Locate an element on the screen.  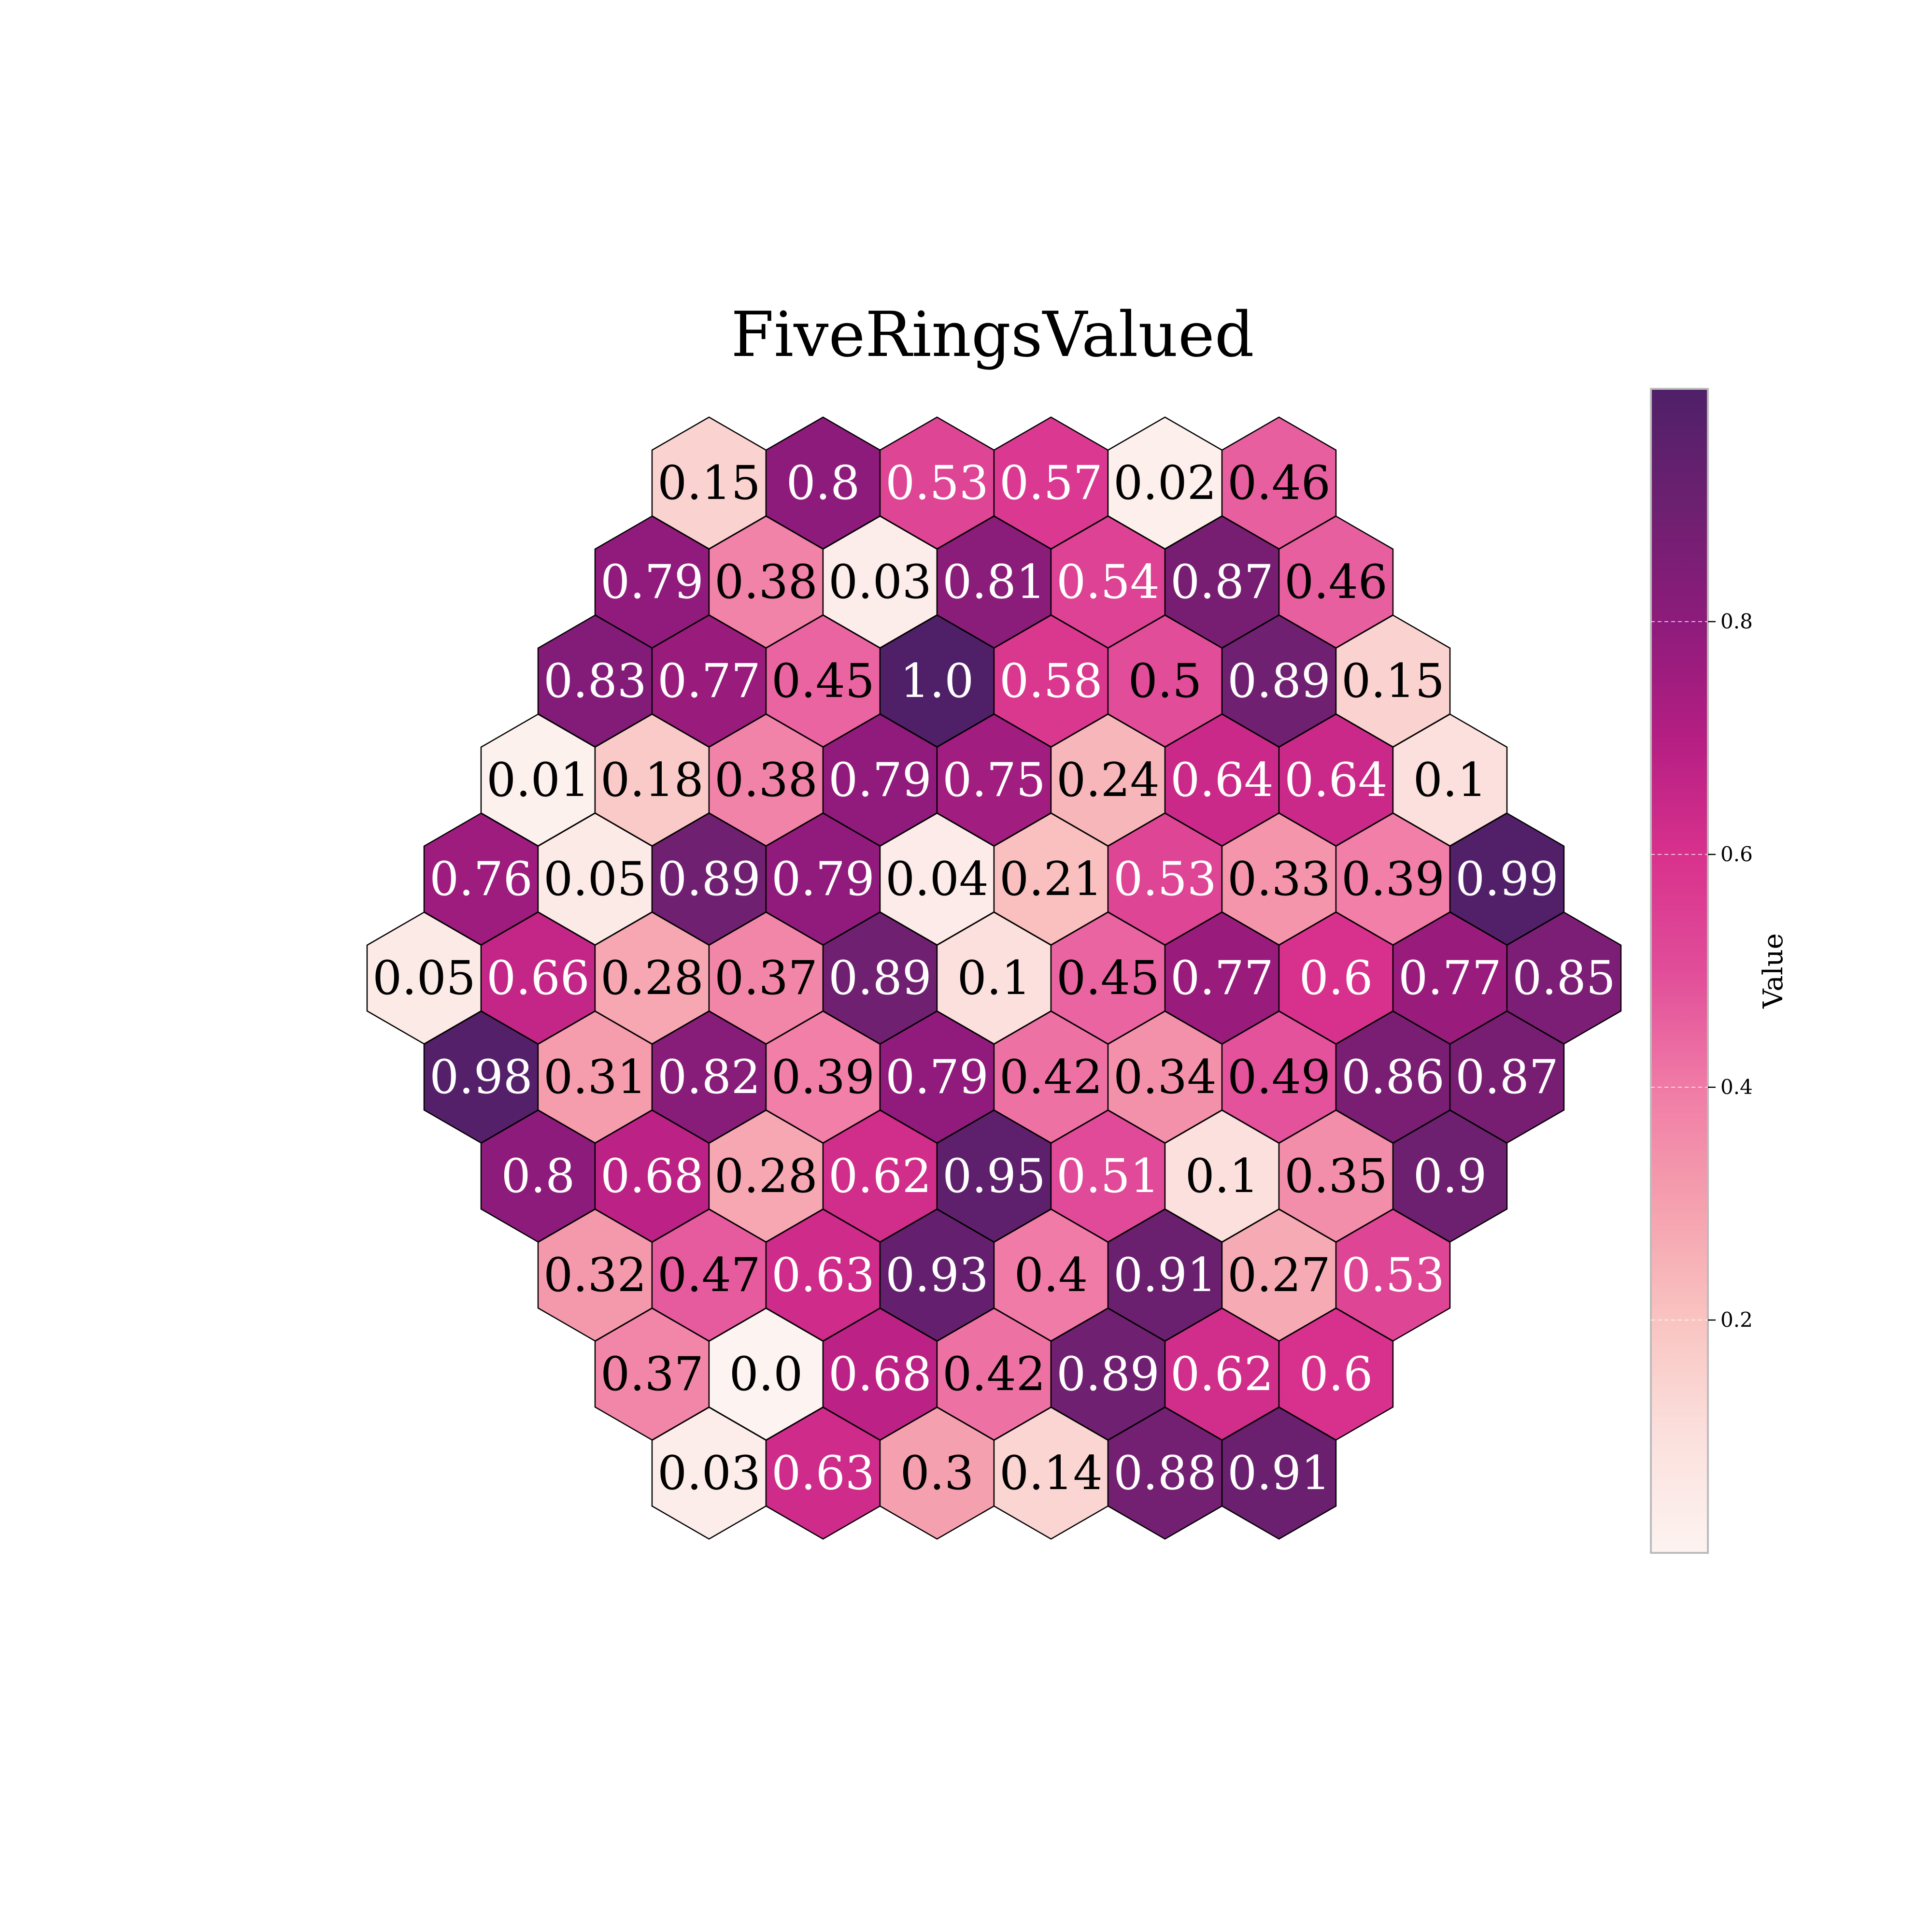
hex-cell: 0.27 is located at coordinates (1279, 1275).